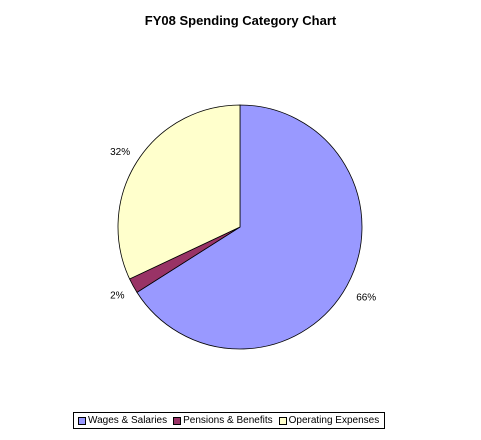 The image size is (481, 440). Describe the element at coordinates (366, 297) in the screenshot. I see `pie-label-wages: 66%` at that location.